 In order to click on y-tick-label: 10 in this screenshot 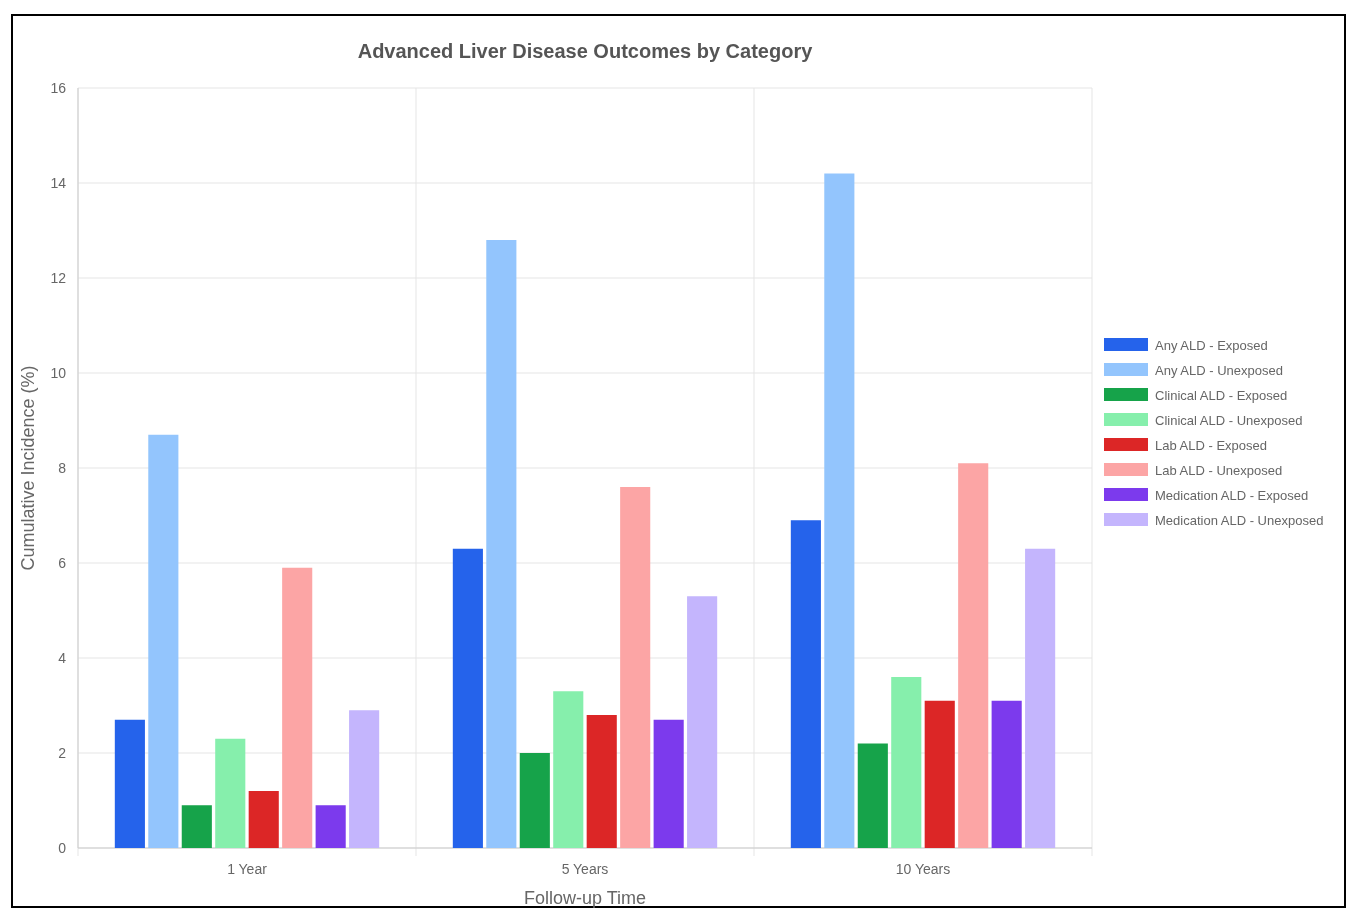, I will do `click(58, 372)`.